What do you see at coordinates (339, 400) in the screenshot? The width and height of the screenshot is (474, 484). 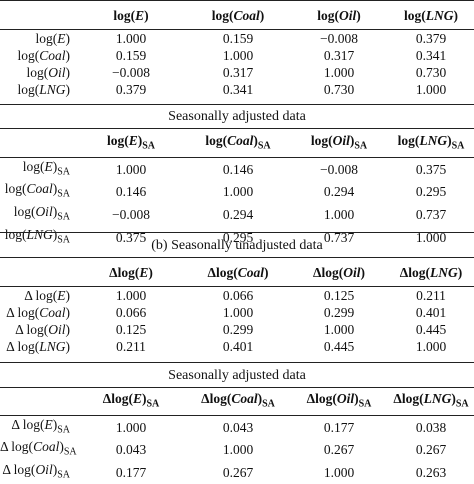 I see `column-header: Δlog(Oil)SA` at bounding box center [339, 400].